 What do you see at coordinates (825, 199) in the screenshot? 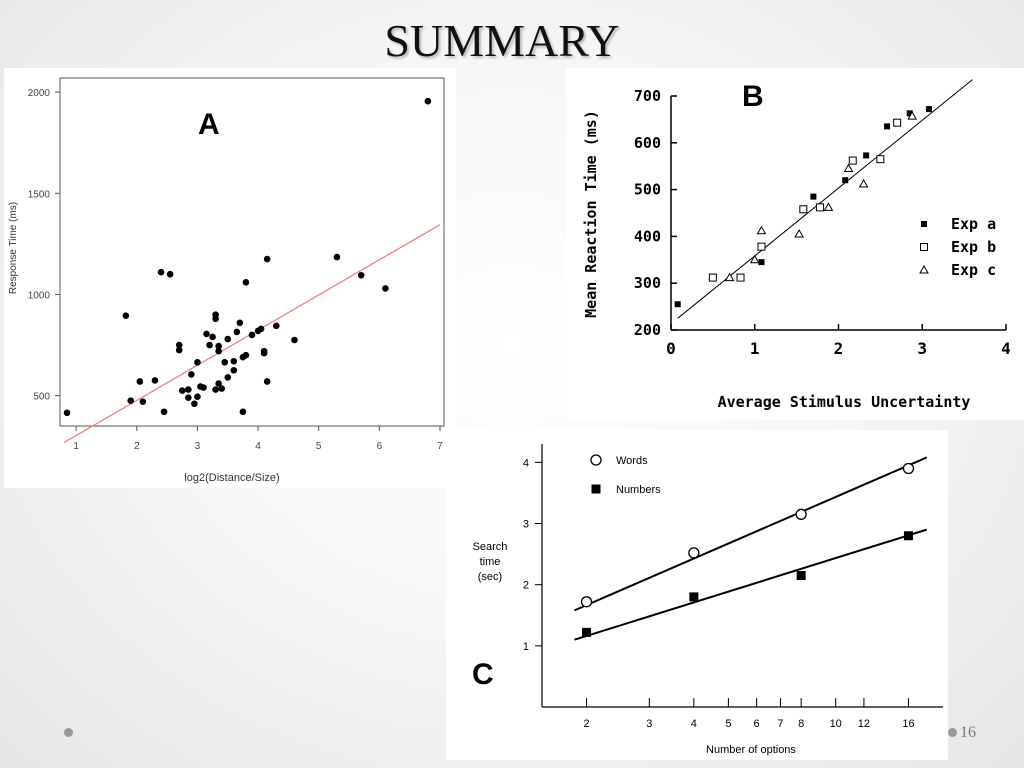
I see `fit-line` at bounding box center [825, 199].